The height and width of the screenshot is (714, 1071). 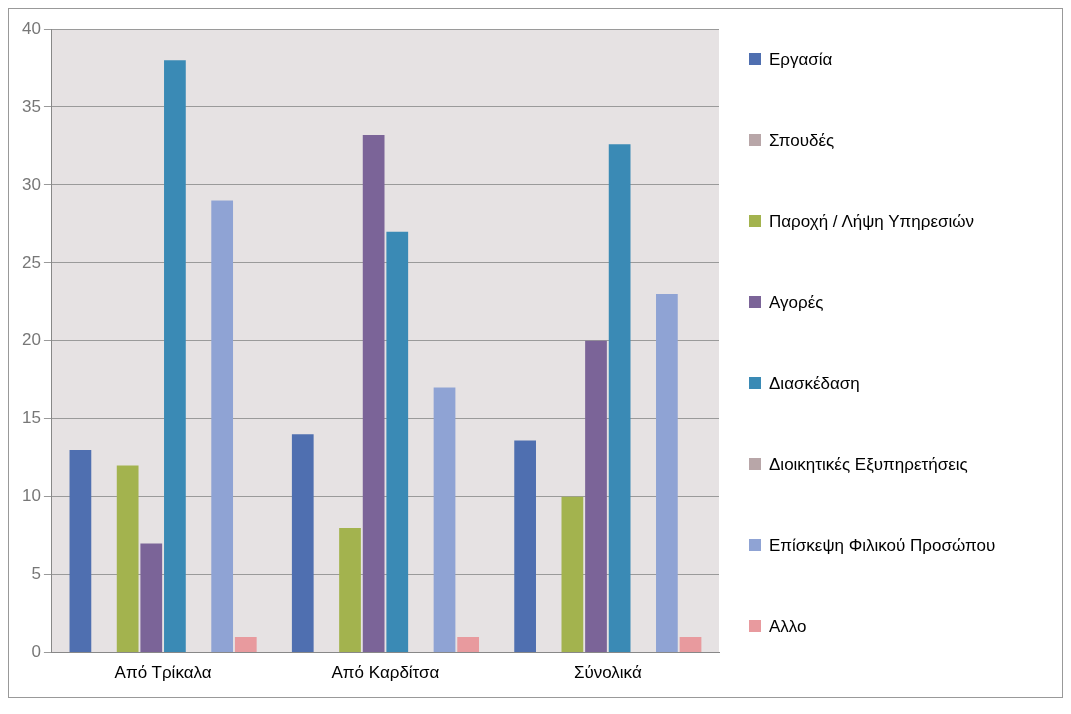 What do you see at coordinates (607, 673) in the screenshot?
I see `x-tick-label: Σύνολικά` at bounding box center [607, 673].